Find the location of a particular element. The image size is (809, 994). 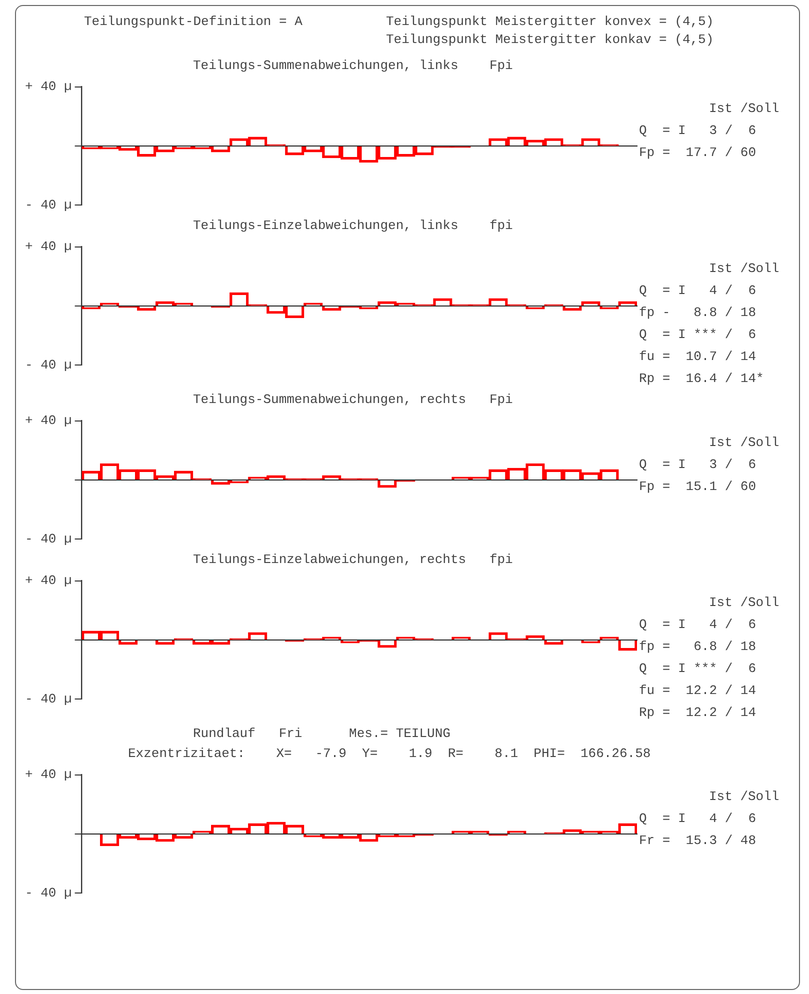

chart-title: Teilungs-Einzelabweichungen, rechts fpi is located at coordinates (353, 560).